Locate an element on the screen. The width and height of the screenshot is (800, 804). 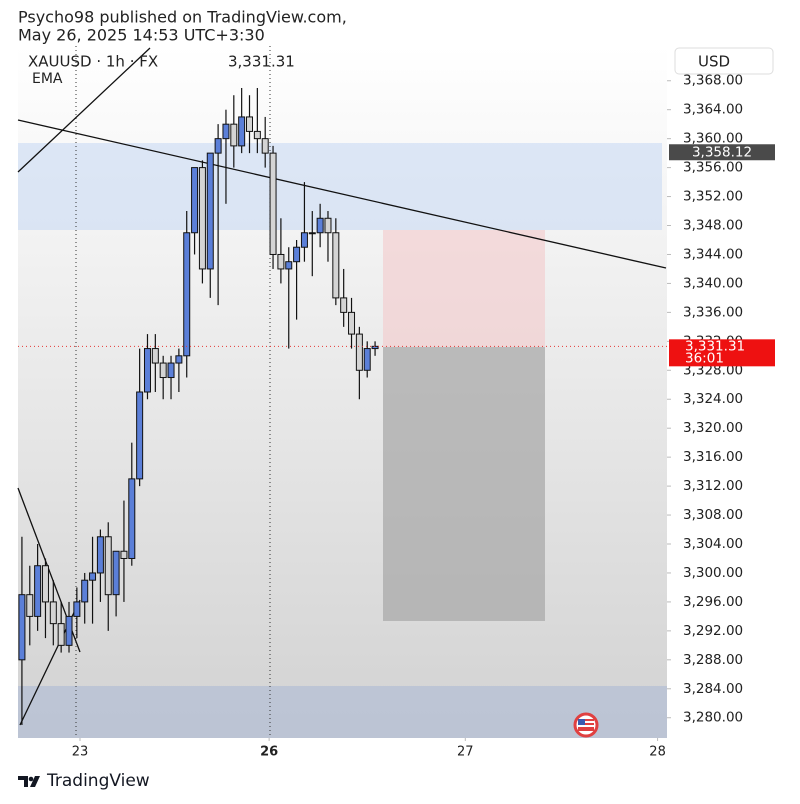
trend-line is located at coordinates (84, 110).